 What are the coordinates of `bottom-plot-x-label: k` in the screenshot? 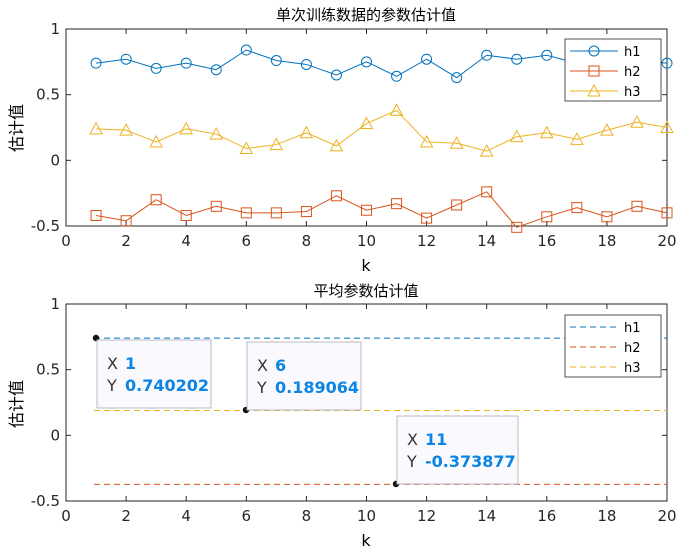 It's located at (366, 540).